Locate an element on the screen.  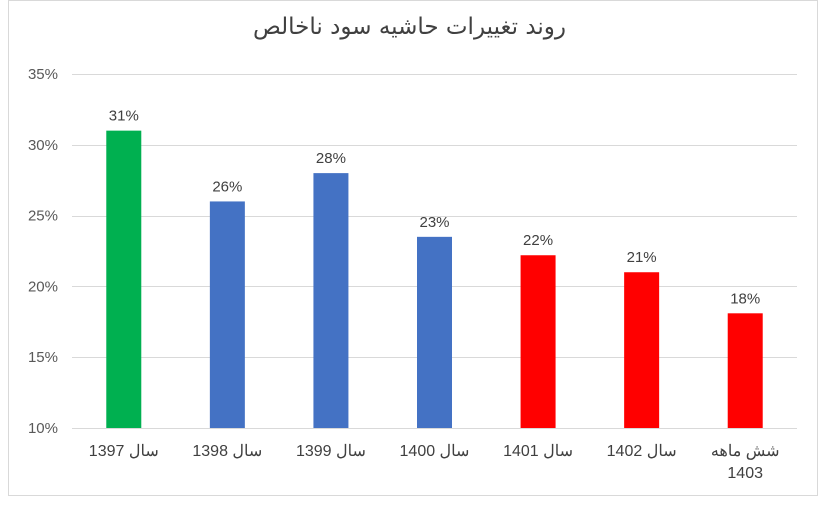
x-tick-label: شش ماهه is located at coordinates (745, 451).